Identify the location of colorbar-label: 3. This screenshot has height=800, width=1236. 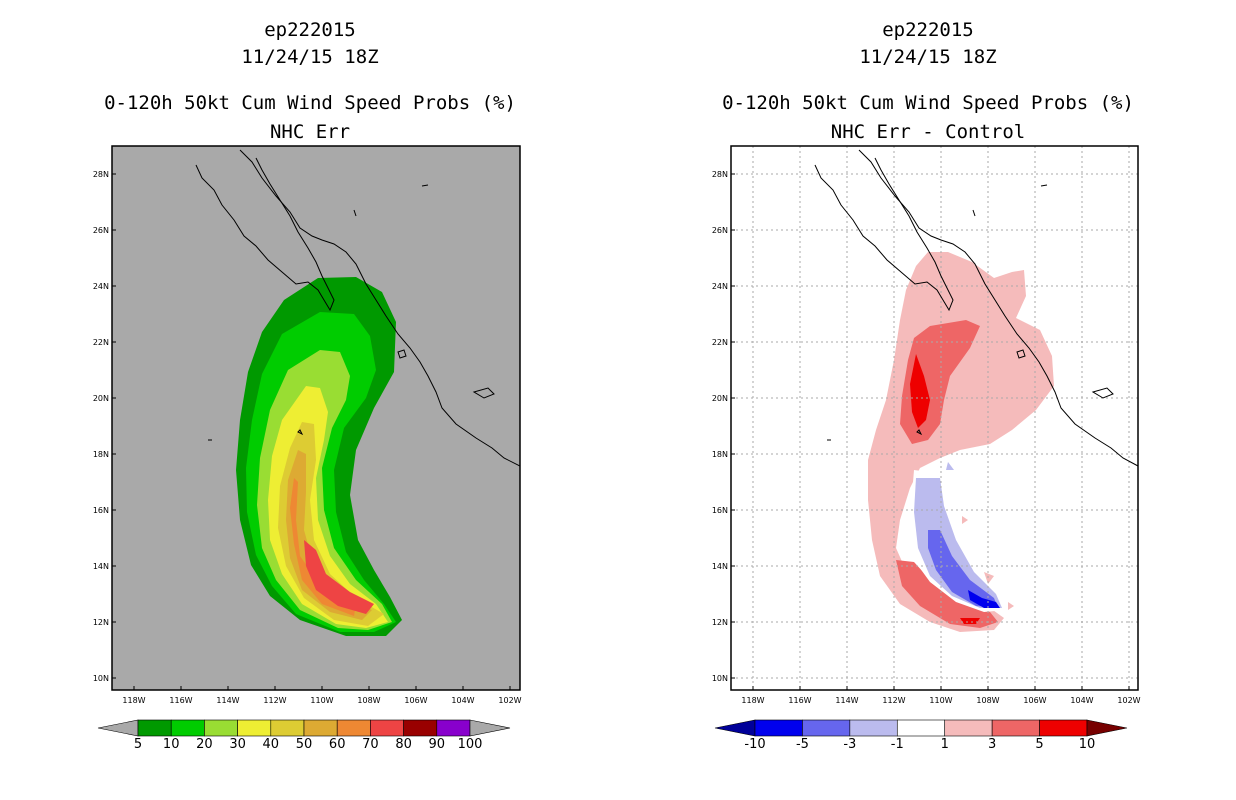
(992, 744).